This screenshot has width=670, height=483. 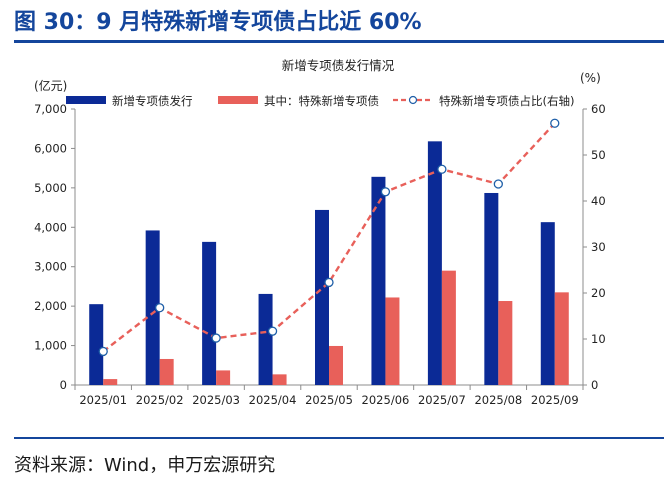 I want to click on left-tick-label: 6,000, so click(x=50, y=148).